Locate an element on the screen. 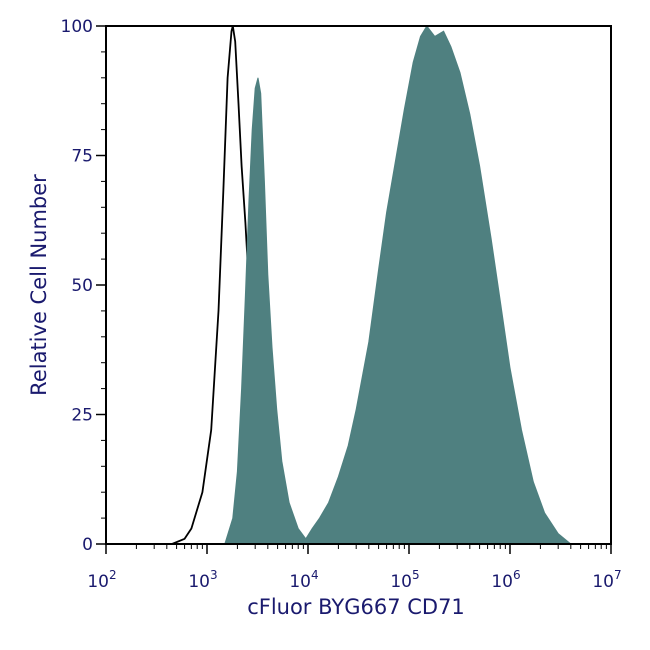 This screenshot has width=650, height=650. x-tick-label: 10⁵ is located at coordinates (404, 580).